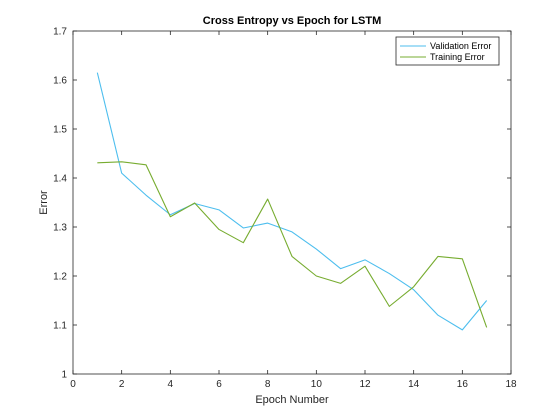  I want to click on y-tick-label: 1.6, so click(60, 81).